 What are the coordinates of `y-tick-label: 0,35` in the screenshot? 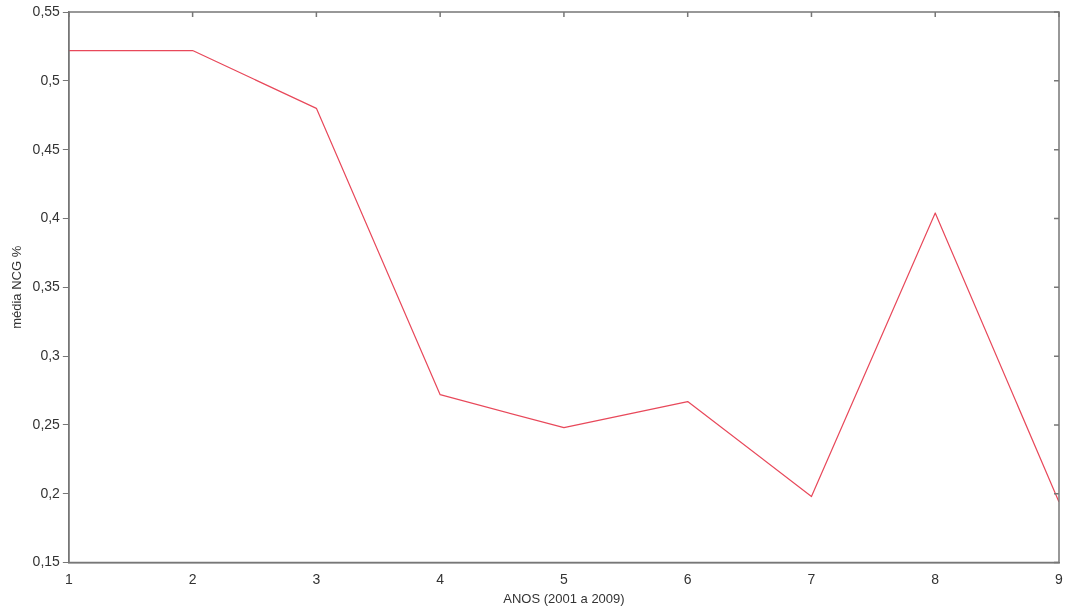 It's located at (46, 286).